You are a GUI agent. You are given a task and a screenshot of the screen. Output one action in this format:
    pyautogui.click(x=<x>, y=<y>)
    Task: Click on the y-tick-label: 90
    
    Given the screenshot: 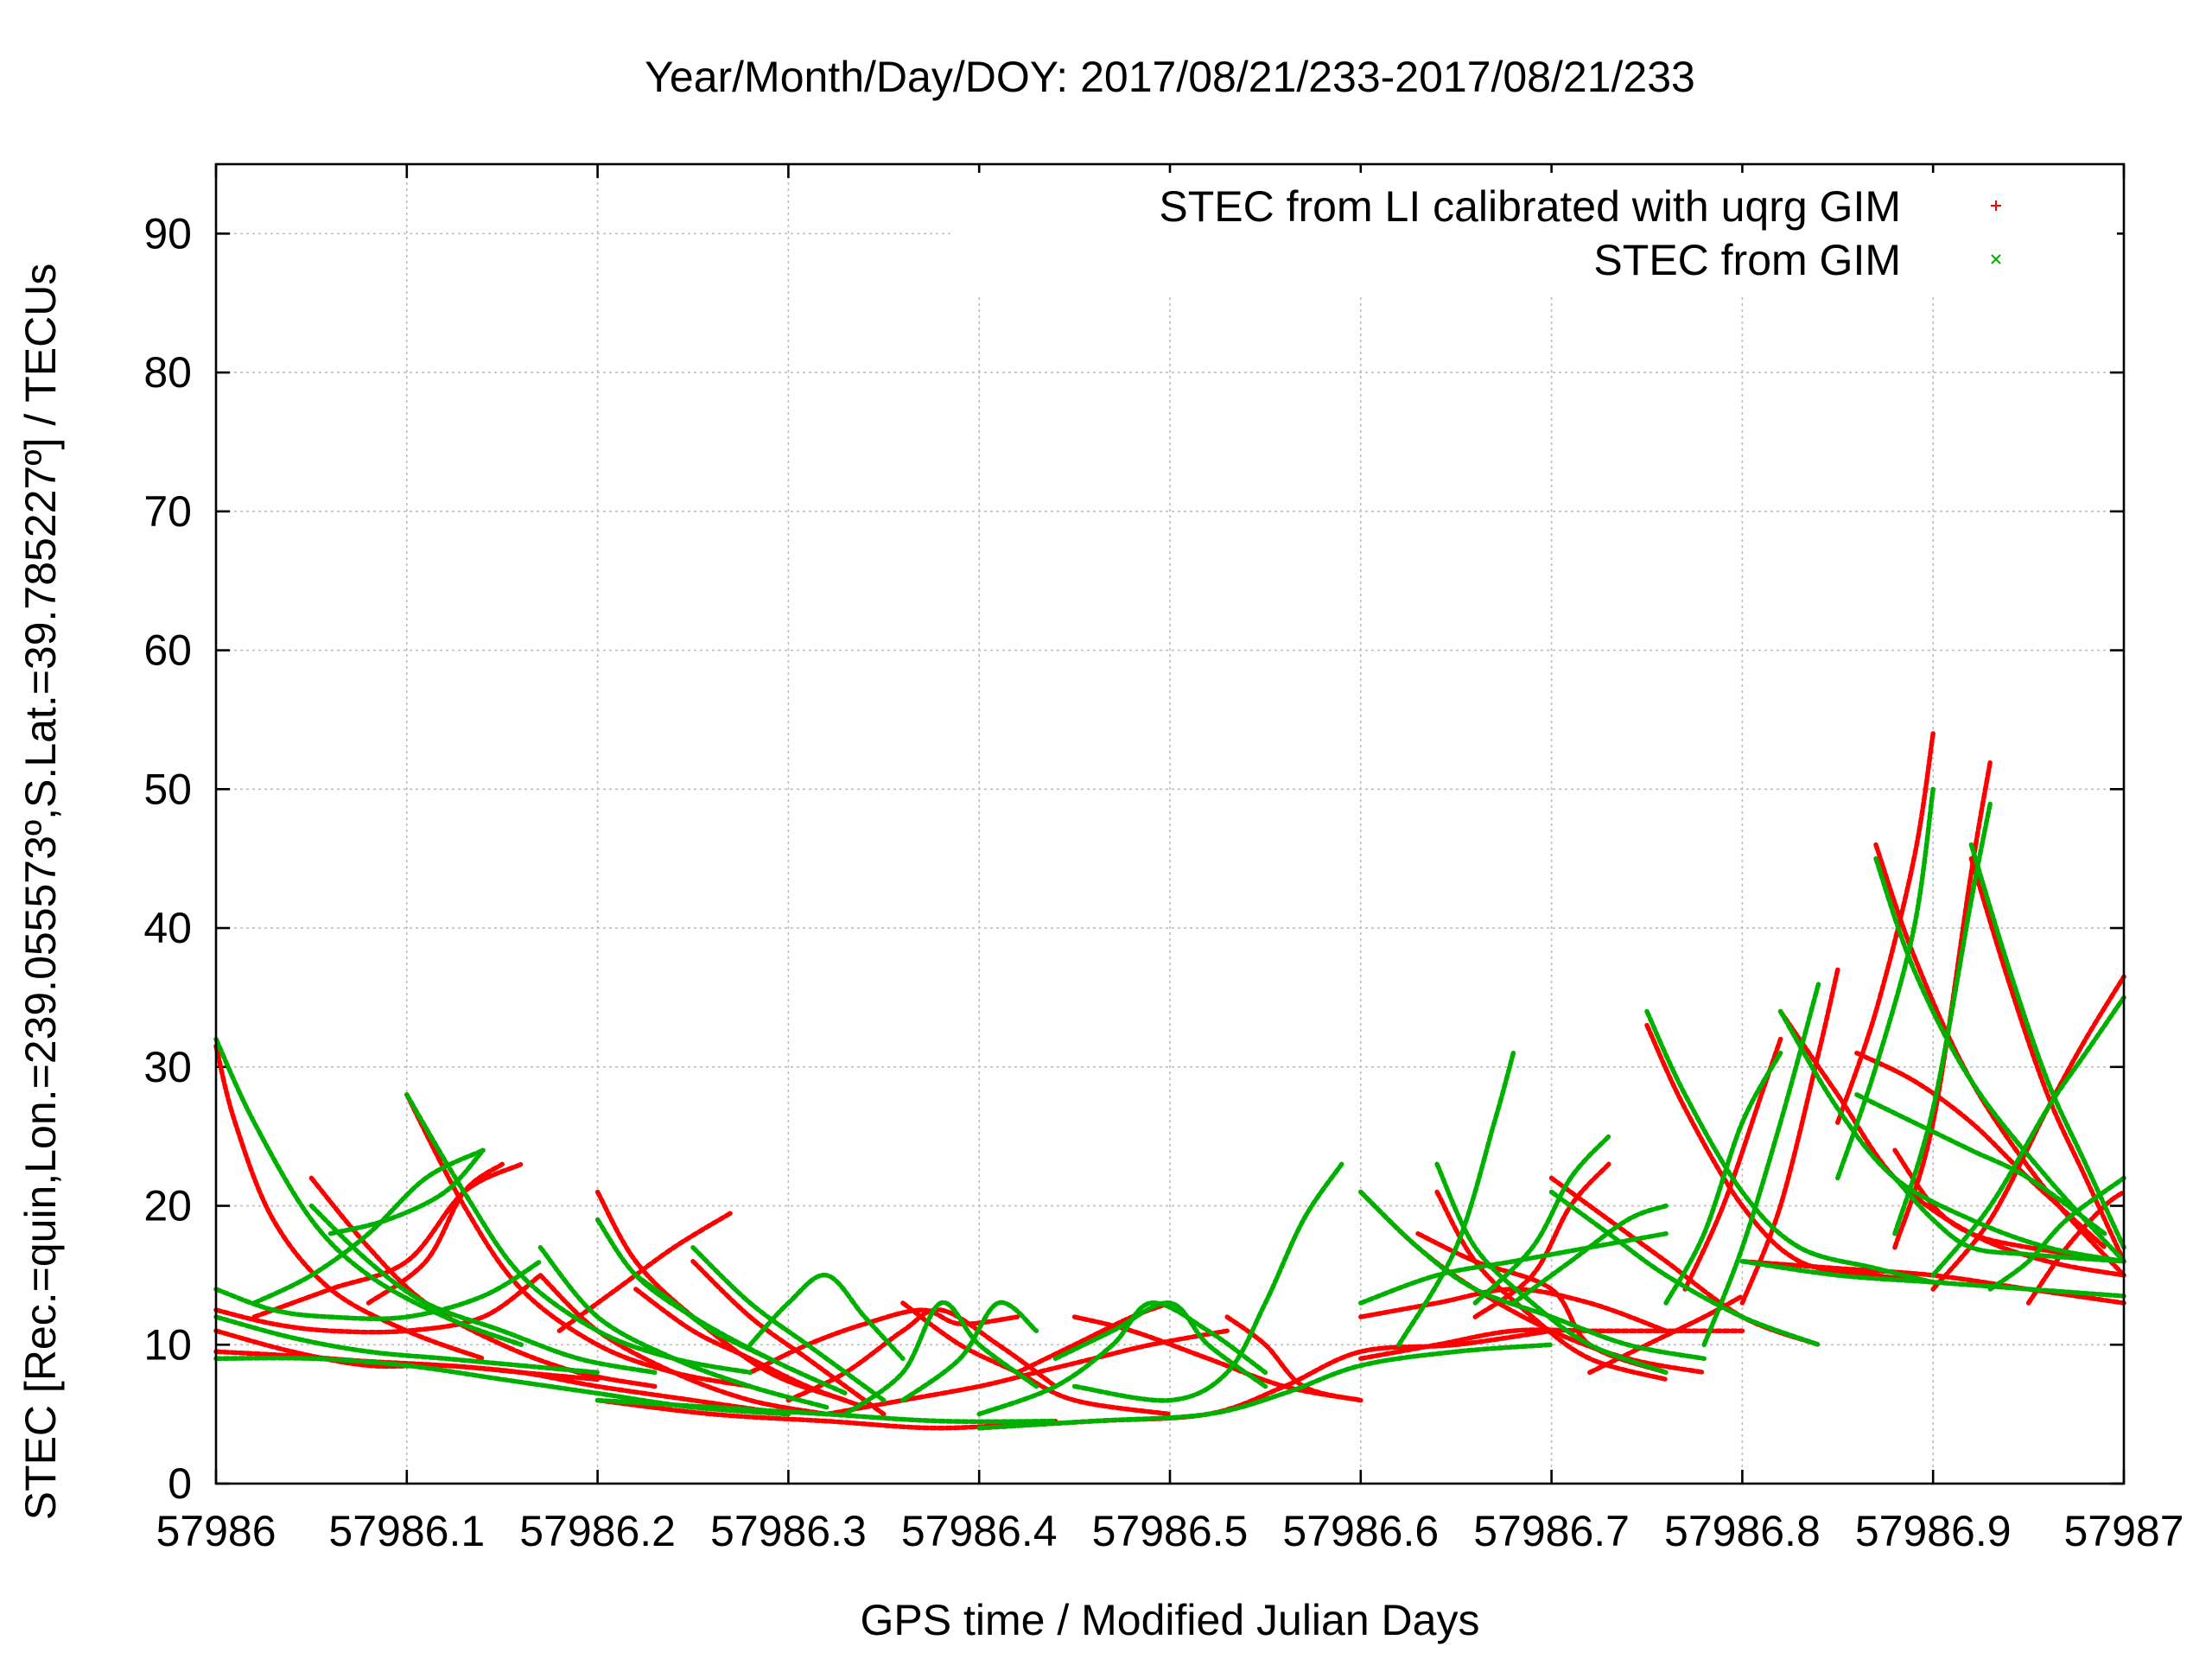 What is the action you would take?
    pyautogui.click(x=167, y=233)
    